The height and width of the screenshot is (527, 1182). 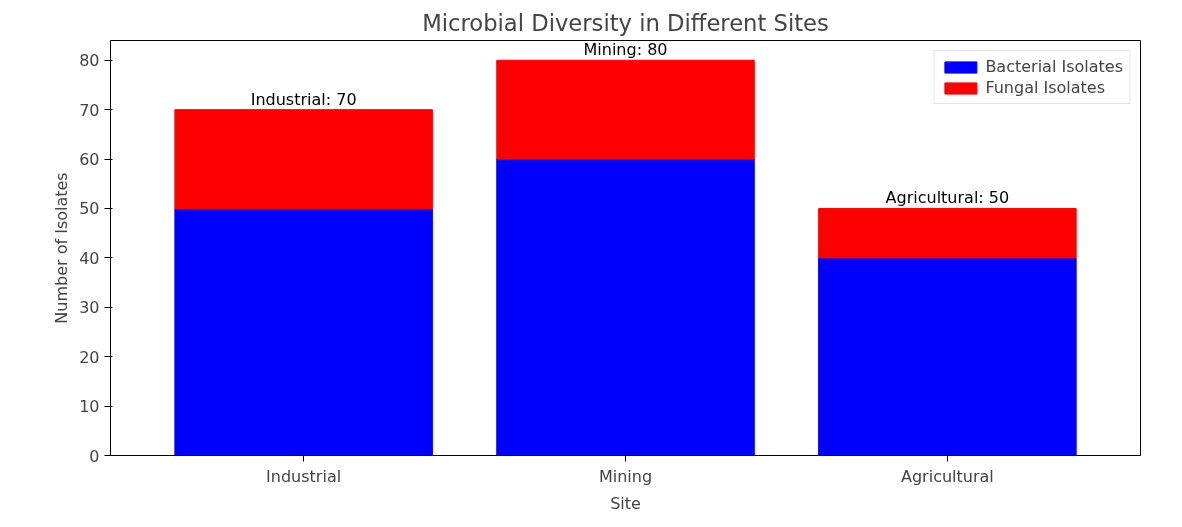 I want to click on y-axis-title: Number of Isolates, so click(x=62, y=248).